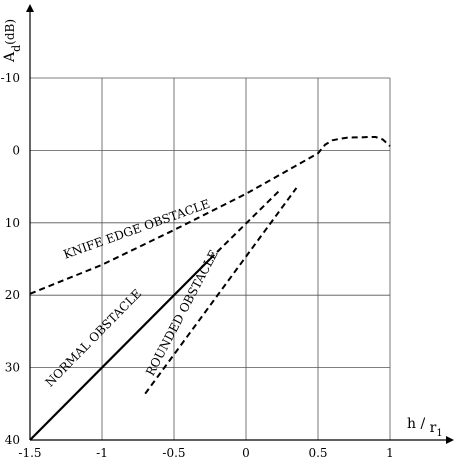  I want to click on x-tick-label: 1, so click(390, 453).